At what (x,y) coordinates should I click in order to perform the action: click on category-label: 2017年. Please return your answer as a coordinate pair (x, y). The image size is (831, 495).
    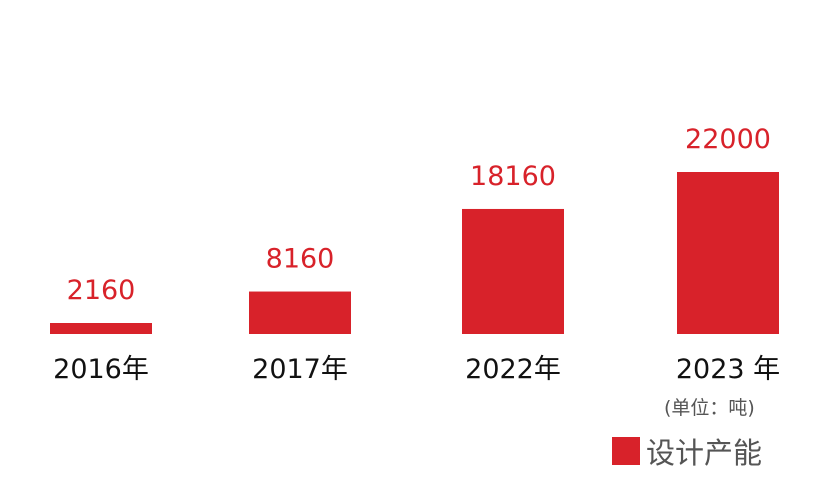
    Looking at the image, I should click on (300, 369).